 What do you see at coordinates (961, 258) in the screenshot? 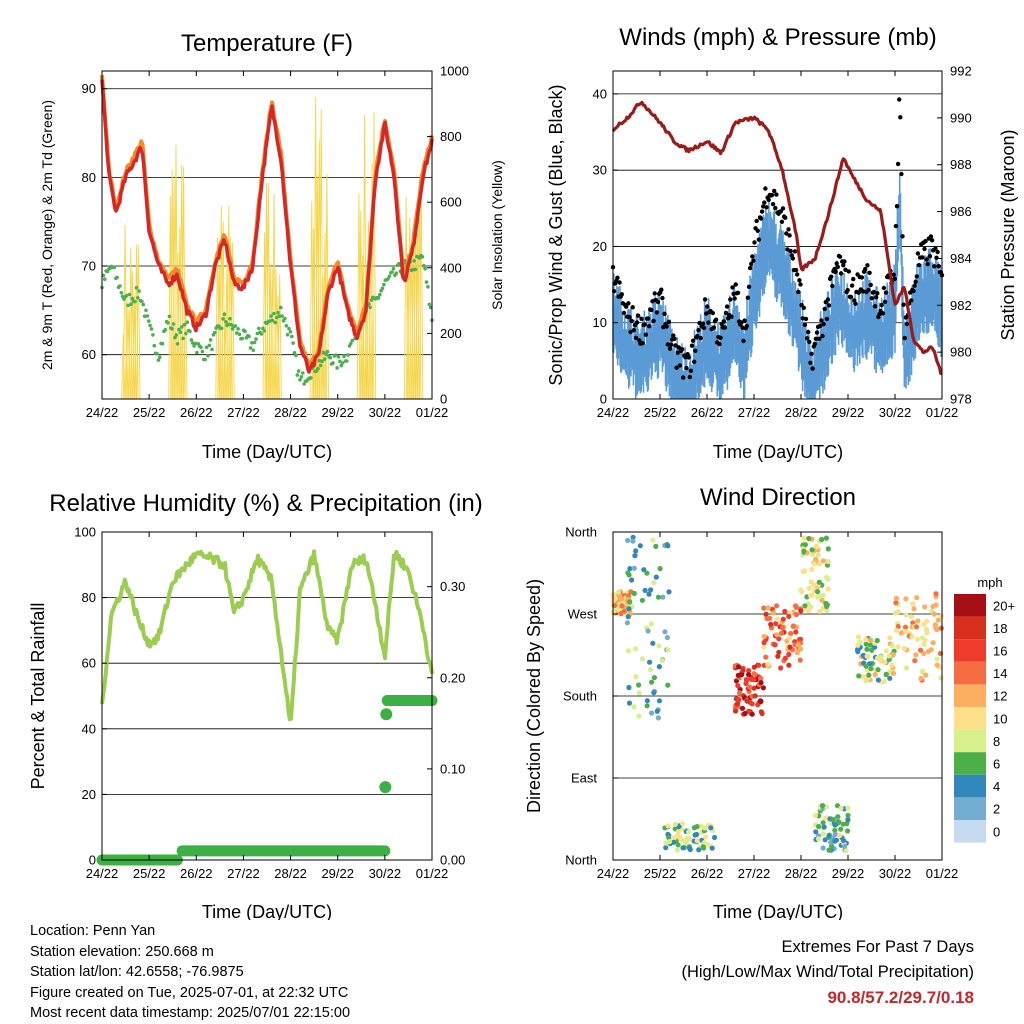
I see `winds-ytick-label-right: 984` at bounding box center [961, 258].